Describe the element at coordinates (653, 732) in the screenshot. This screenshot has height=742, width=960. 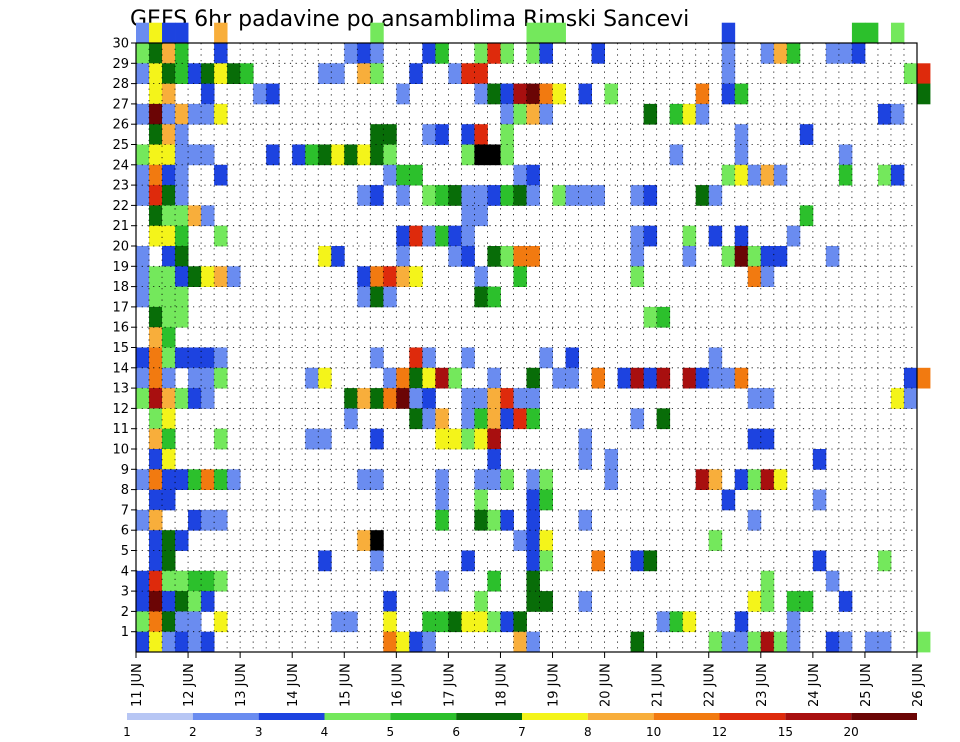
I see `colorbar-label: 10` at that location.